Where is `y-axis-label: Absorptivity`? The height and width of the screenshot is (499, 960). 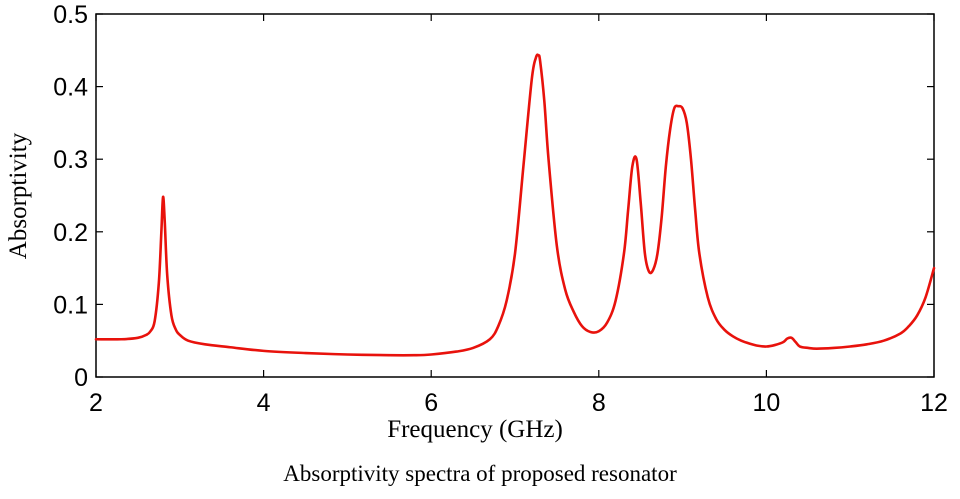
y-axis-label: Absorptivity is located at coordinates (18, 195).